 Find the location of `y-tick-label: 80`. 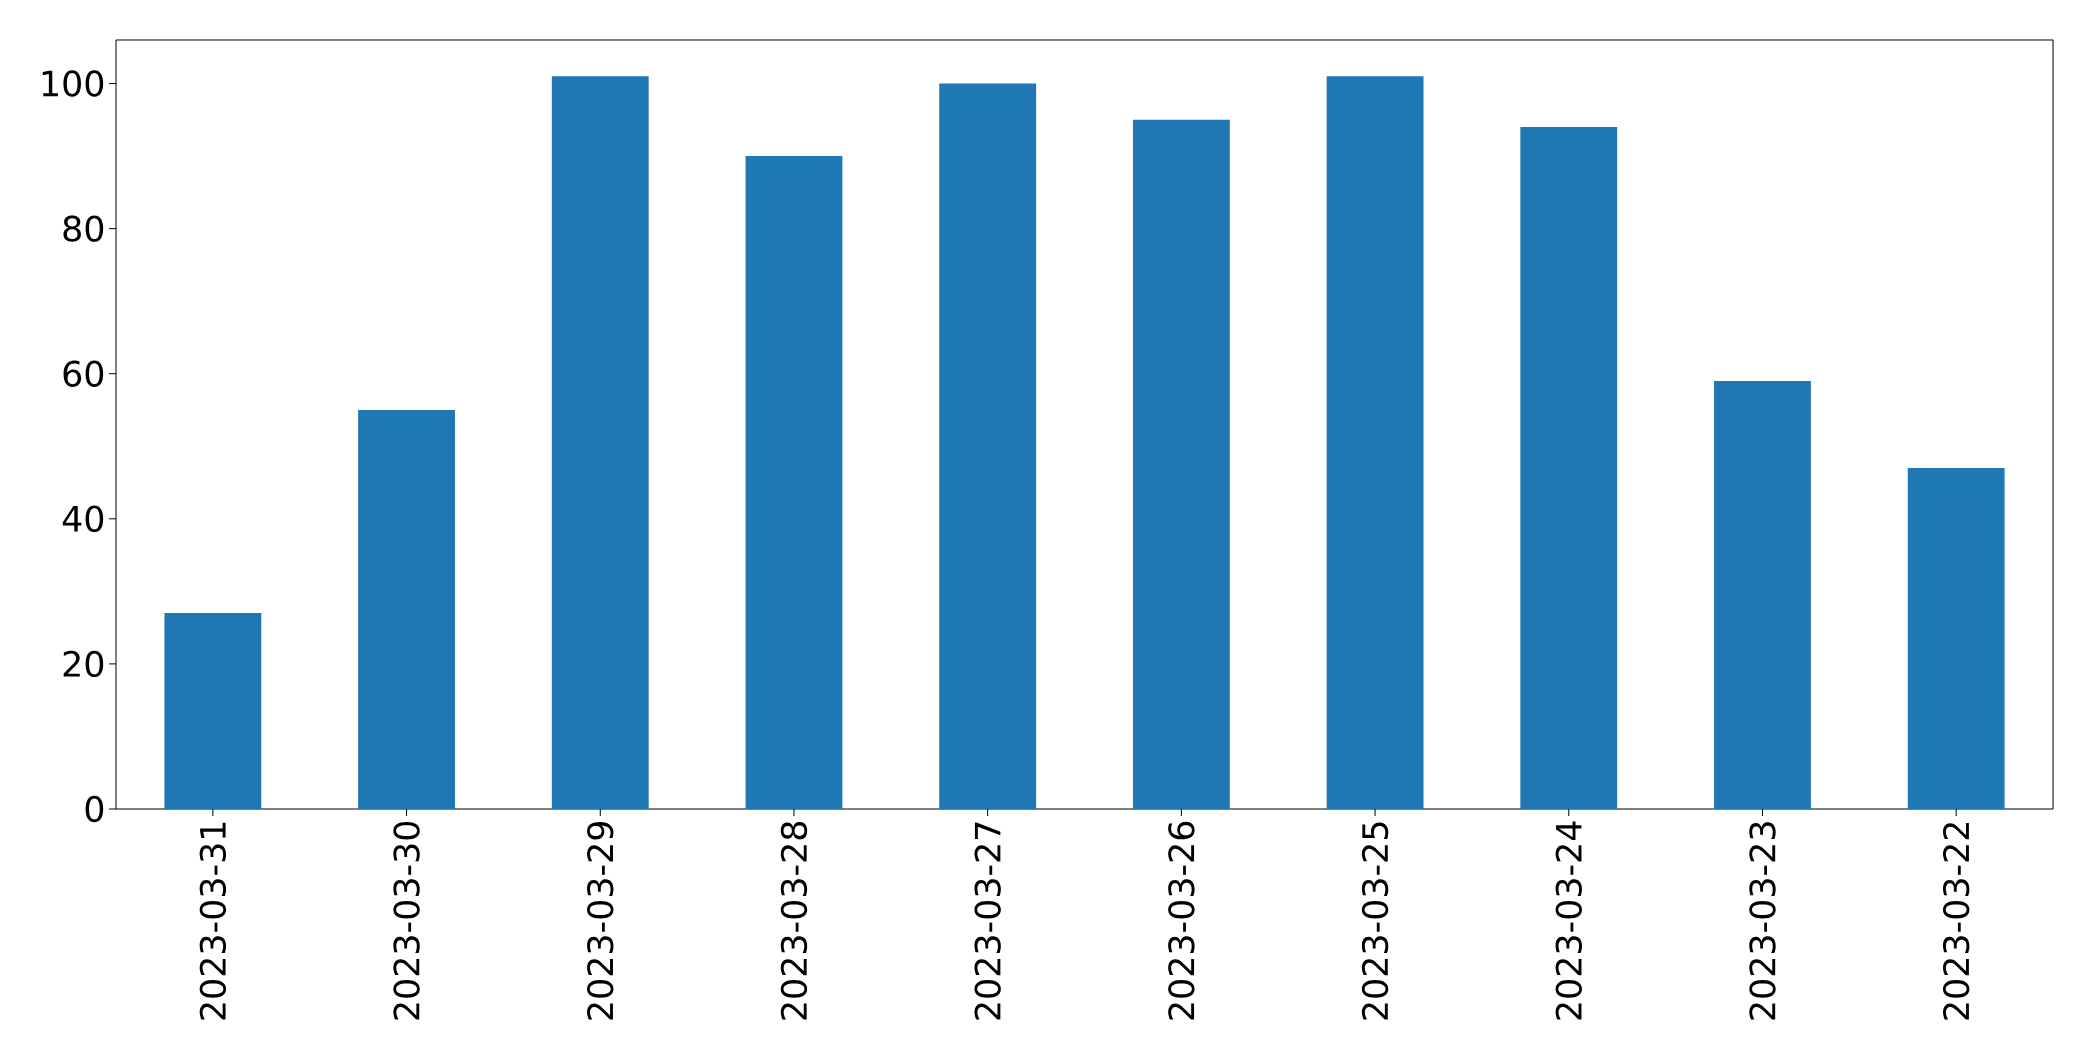

y-tick-label: 80 is located at coordinates (83, 228).